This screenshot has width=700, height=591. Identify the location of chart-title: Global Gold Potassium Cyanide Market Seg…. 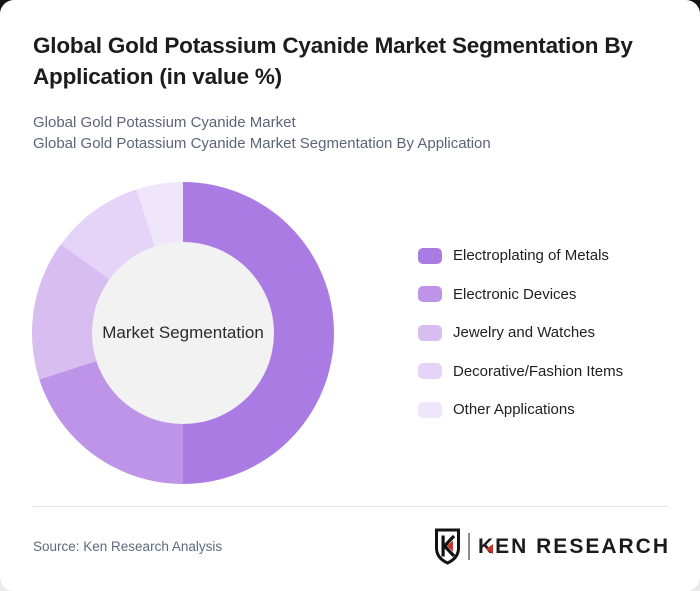
(333, 61).